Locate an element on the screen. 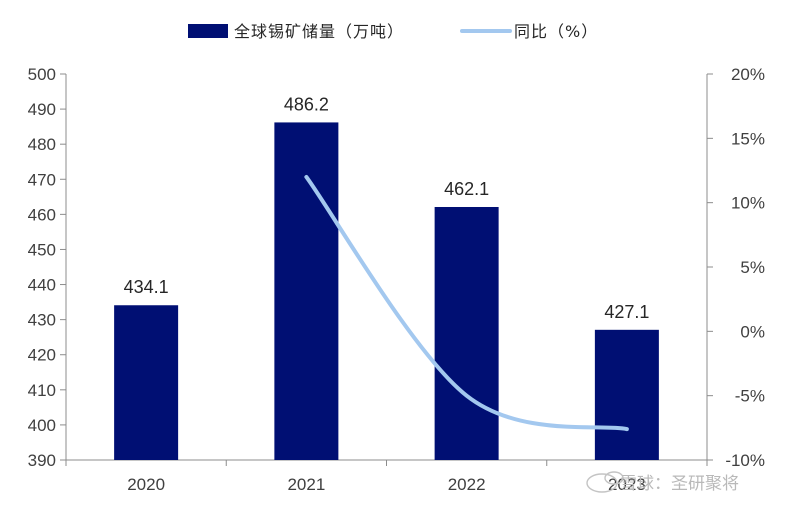 The width and height of the screenshot is (800, 505). legend: 全球锡矿储量（万吨） 同比（%） is located at coordinates (393, 31).